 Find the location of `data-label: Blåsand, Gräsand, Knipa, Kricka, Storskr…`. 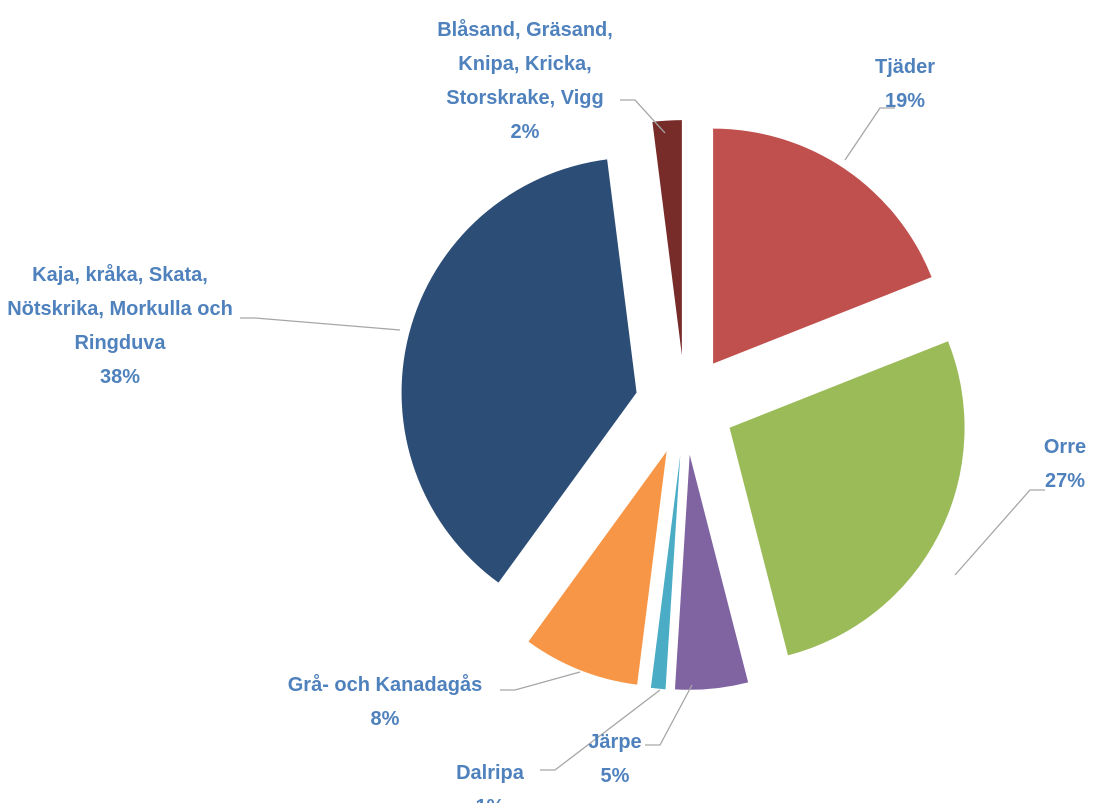

data-label: Blåsand, Gräsand, Knipa, Kricka, Storskr… is located at coordinates (525, 81).